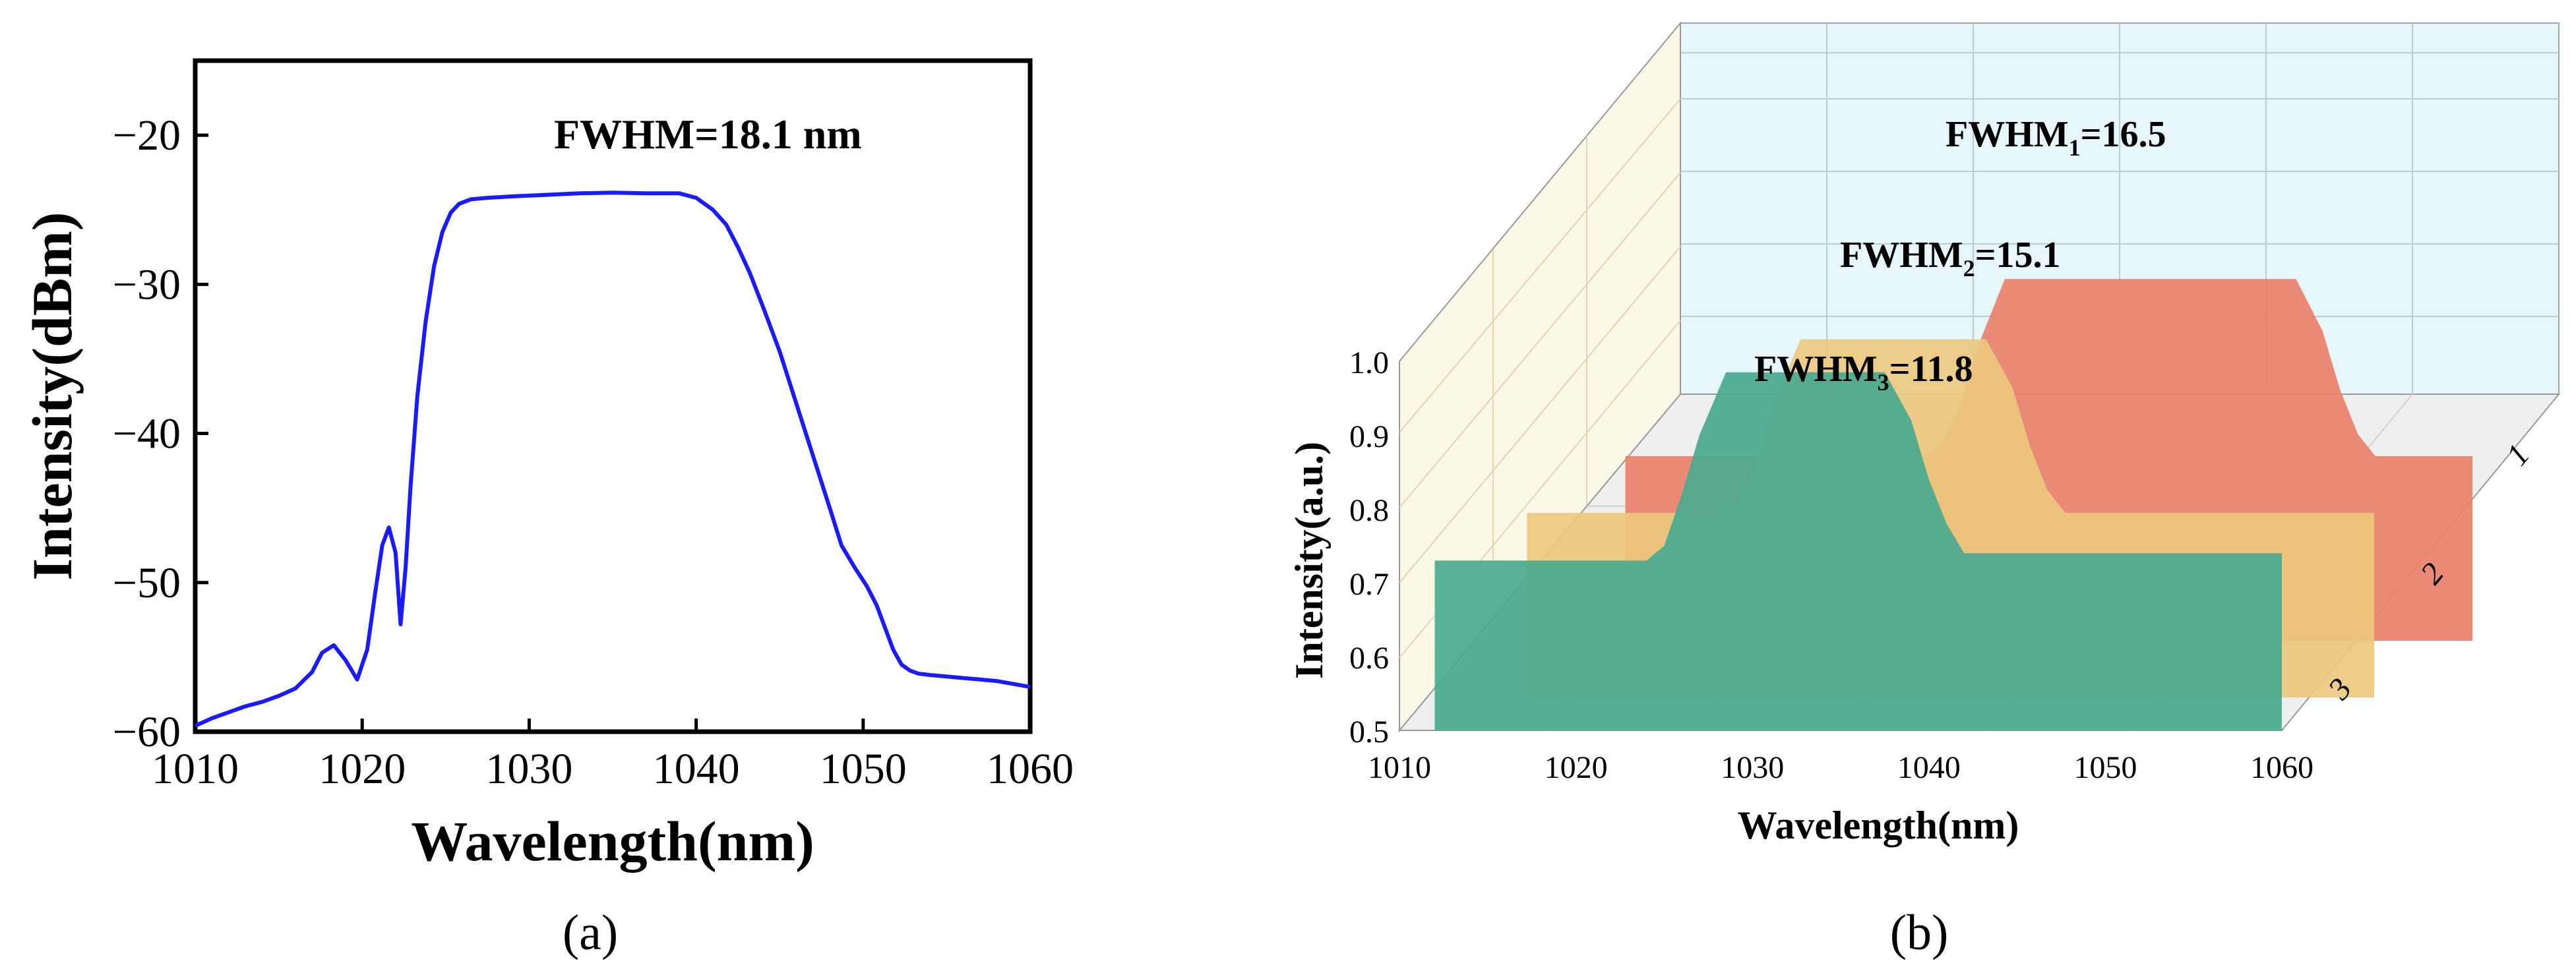  Describe the element at coordinates (362, 769) in the screenshot. I see `panel-a-x-tick-label: 1020` at that location.